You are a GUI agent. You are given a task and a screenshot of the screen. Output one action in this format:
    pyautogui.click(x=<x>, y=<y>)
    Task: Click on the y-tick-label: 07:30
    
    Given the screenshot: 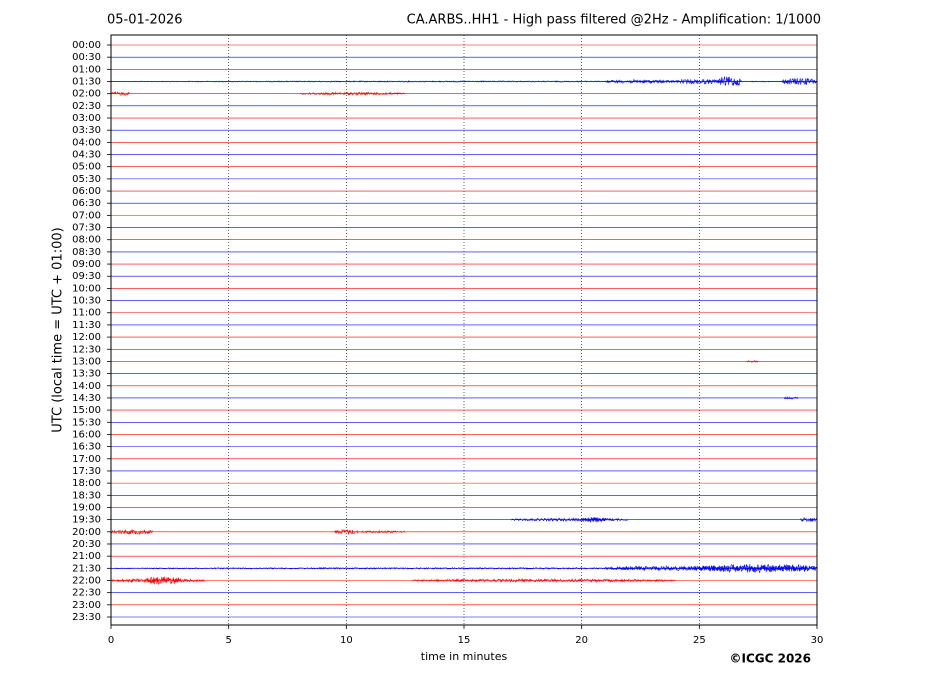 What is the action you would take?
    pyautogui.click(x=86, y=228)
    